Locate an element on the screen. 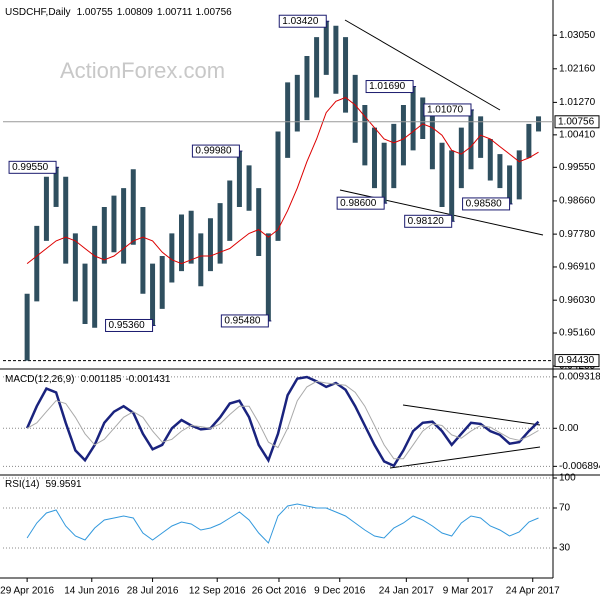  y-tick-label: 1.01270 is located at coordinates (577, 102).